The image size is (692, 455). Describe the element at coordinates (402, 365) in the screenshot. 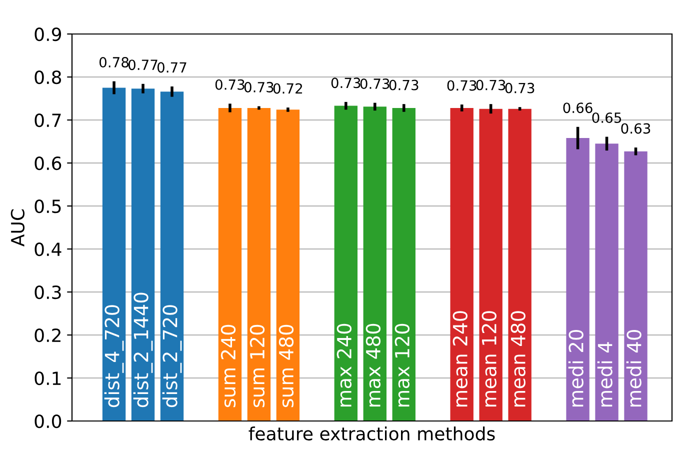

I see `x-tick-label: max 120` at that location.